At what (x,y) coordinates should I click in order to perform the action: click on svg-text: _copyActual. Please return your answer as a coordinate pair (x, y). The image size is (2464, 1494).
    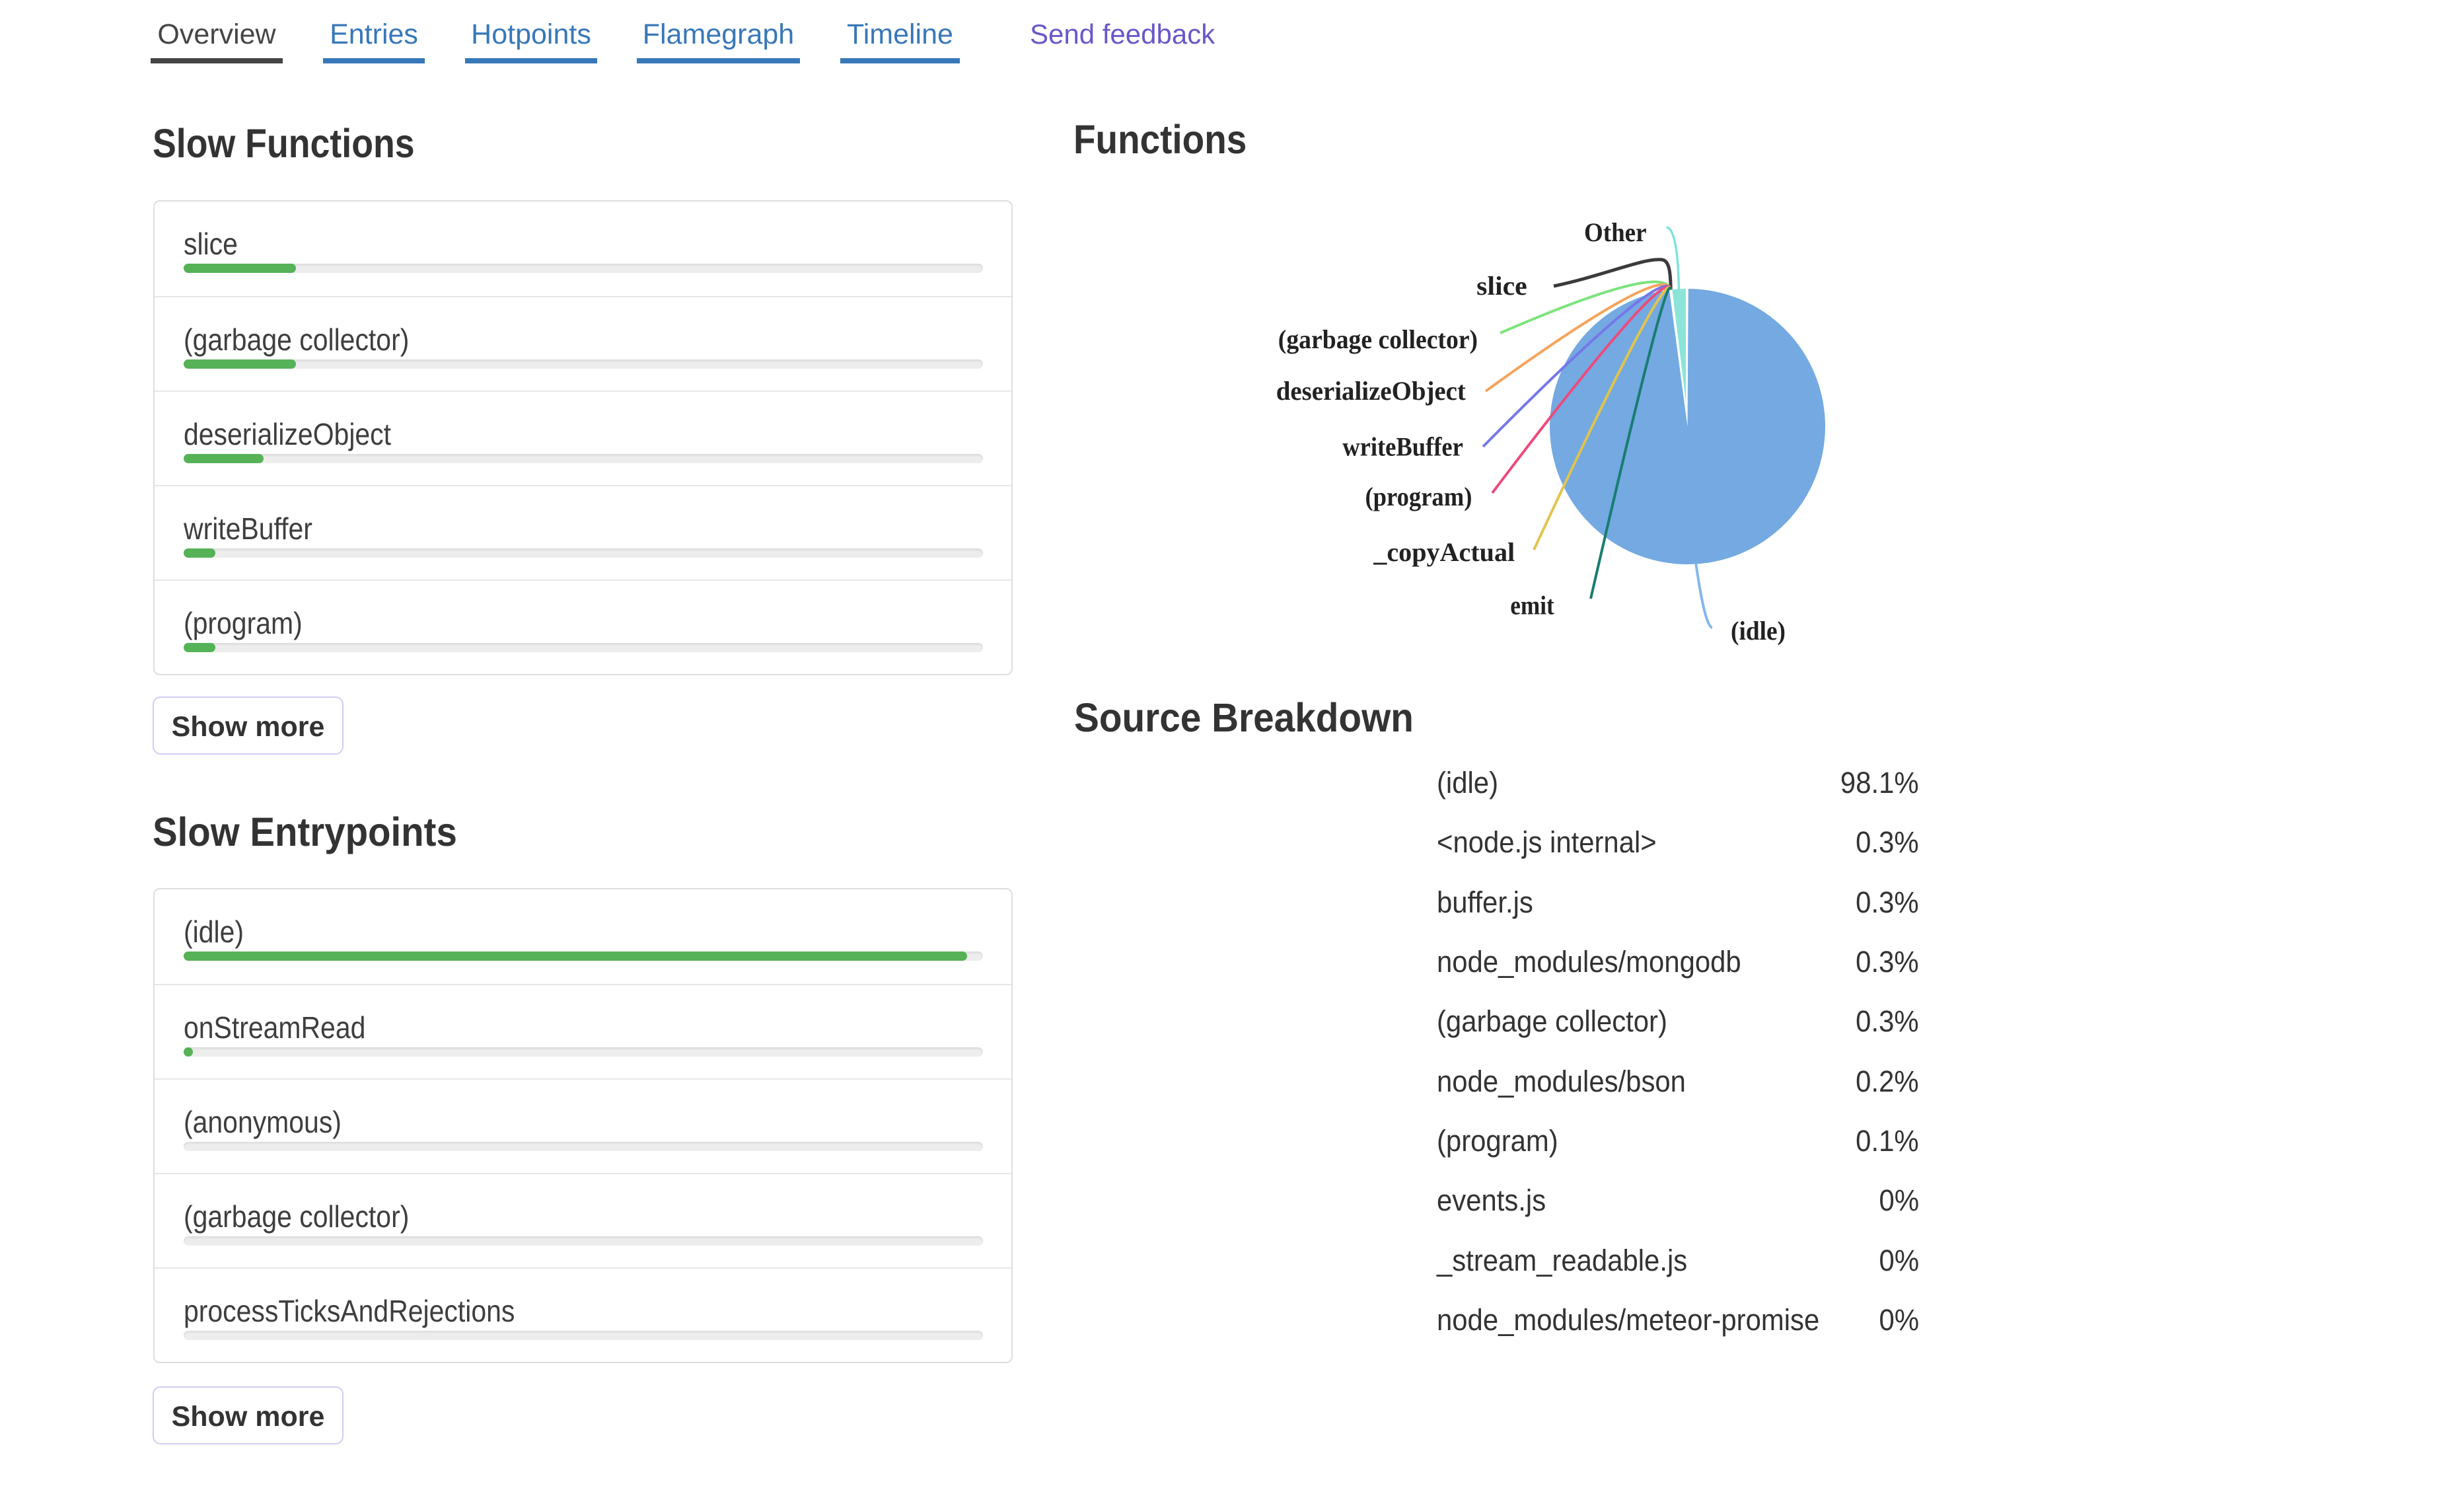
    Looking at the image, I should click on (1444, 552).